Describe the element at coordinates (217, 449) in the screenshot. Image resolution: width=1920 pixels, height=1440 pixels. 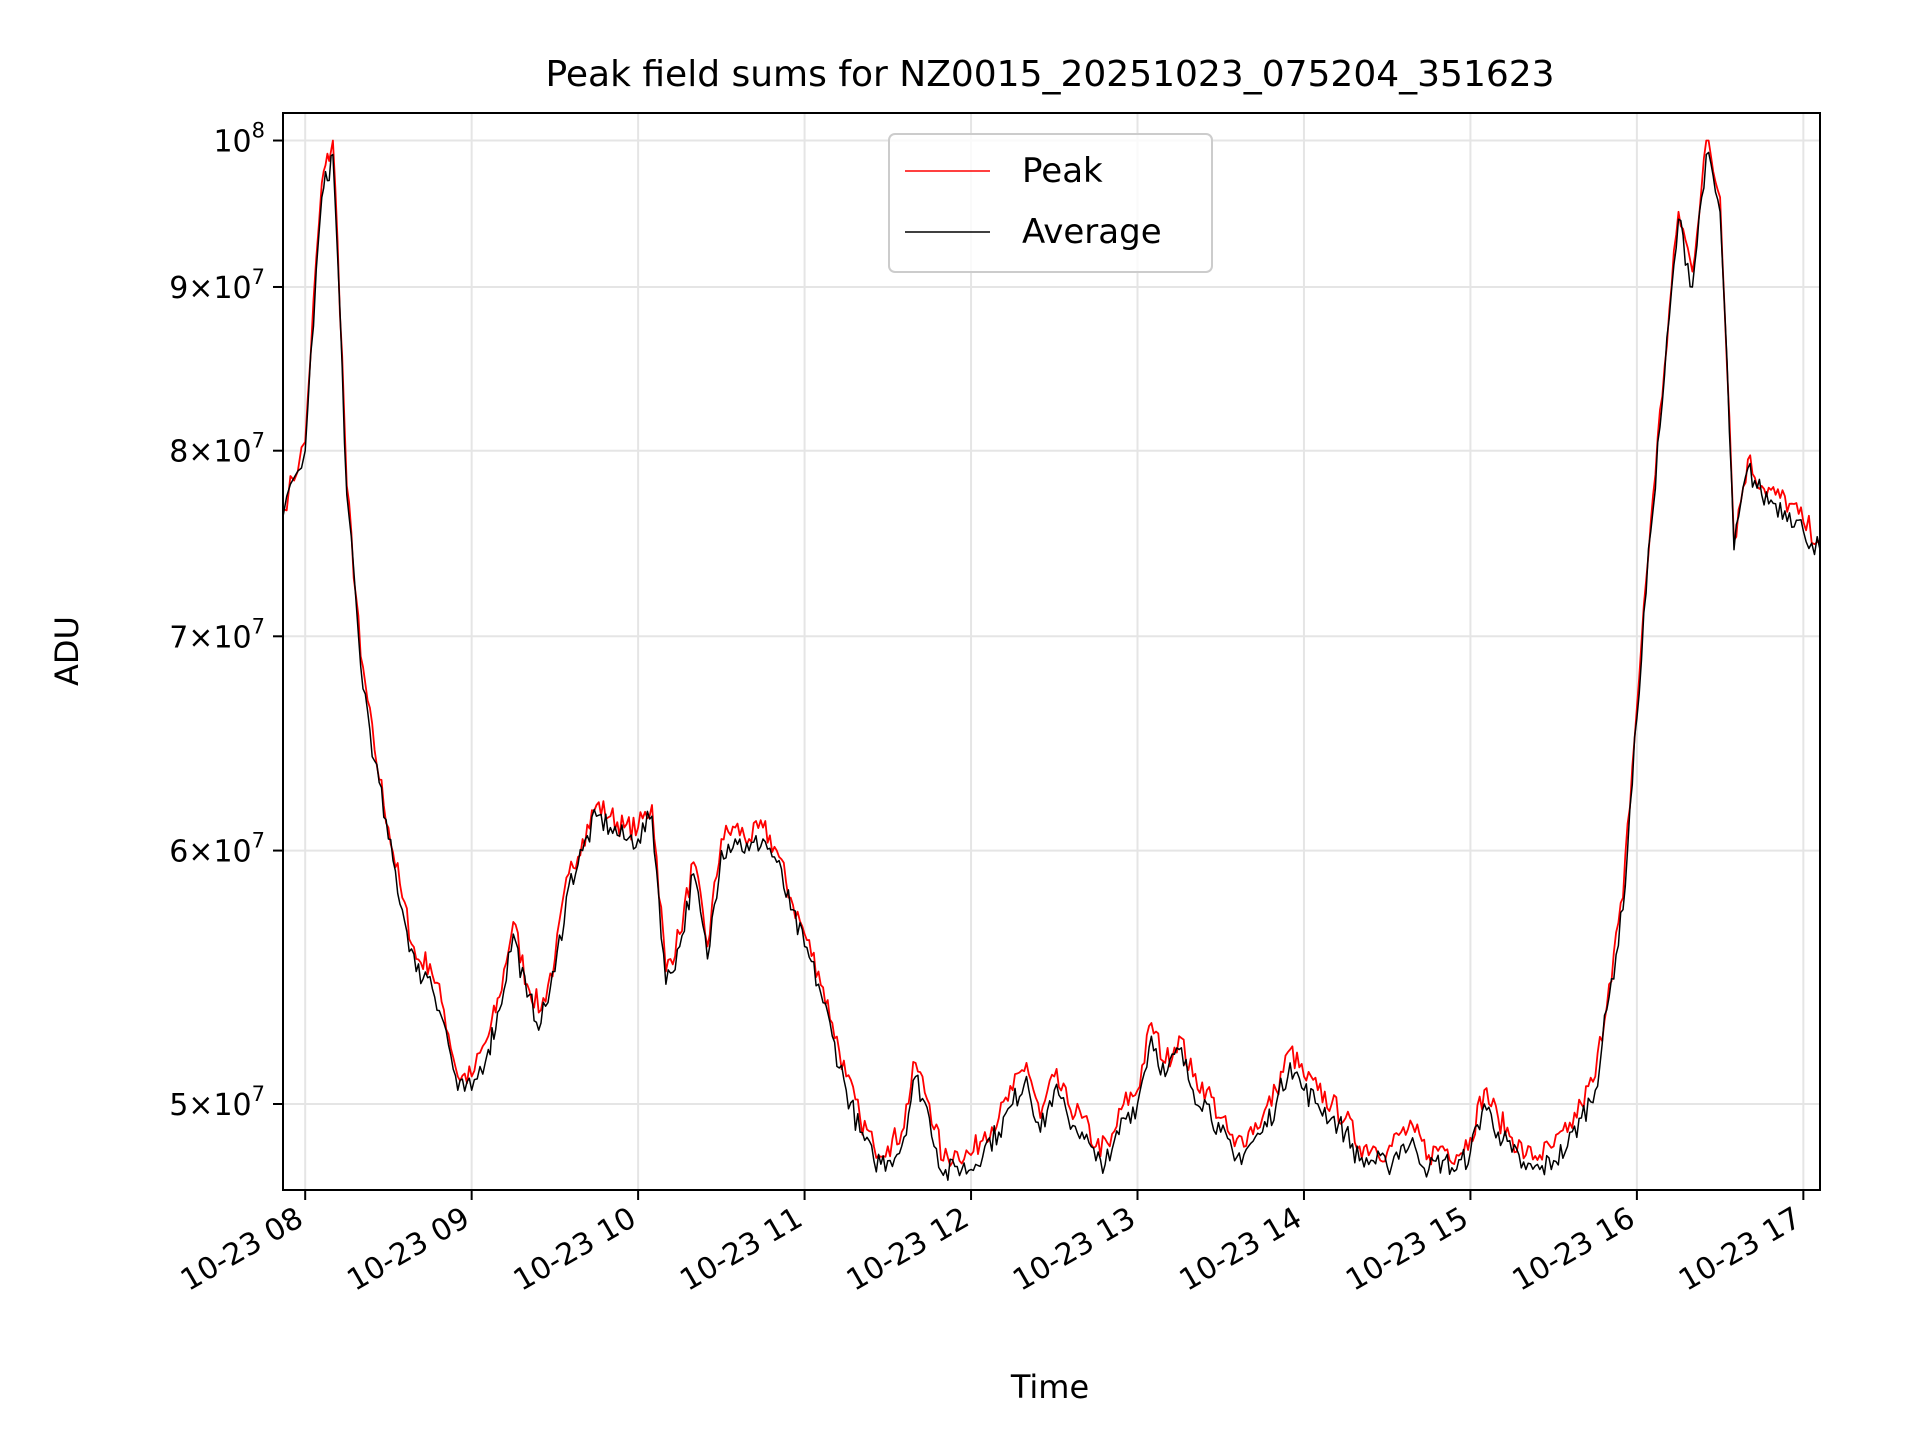
I see `y-tick-label: 8×107` at that location.